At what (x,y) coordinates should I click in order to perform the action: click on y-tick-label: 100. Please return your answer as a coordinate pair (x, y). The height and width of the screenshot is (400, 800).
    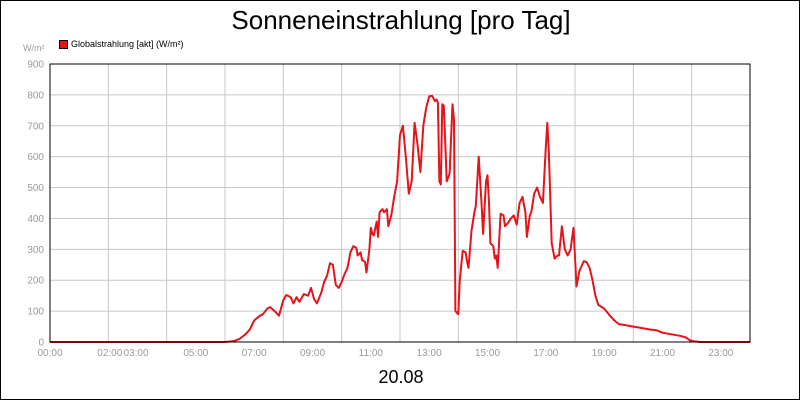
    Looking at the image, I should click on (35, 312).